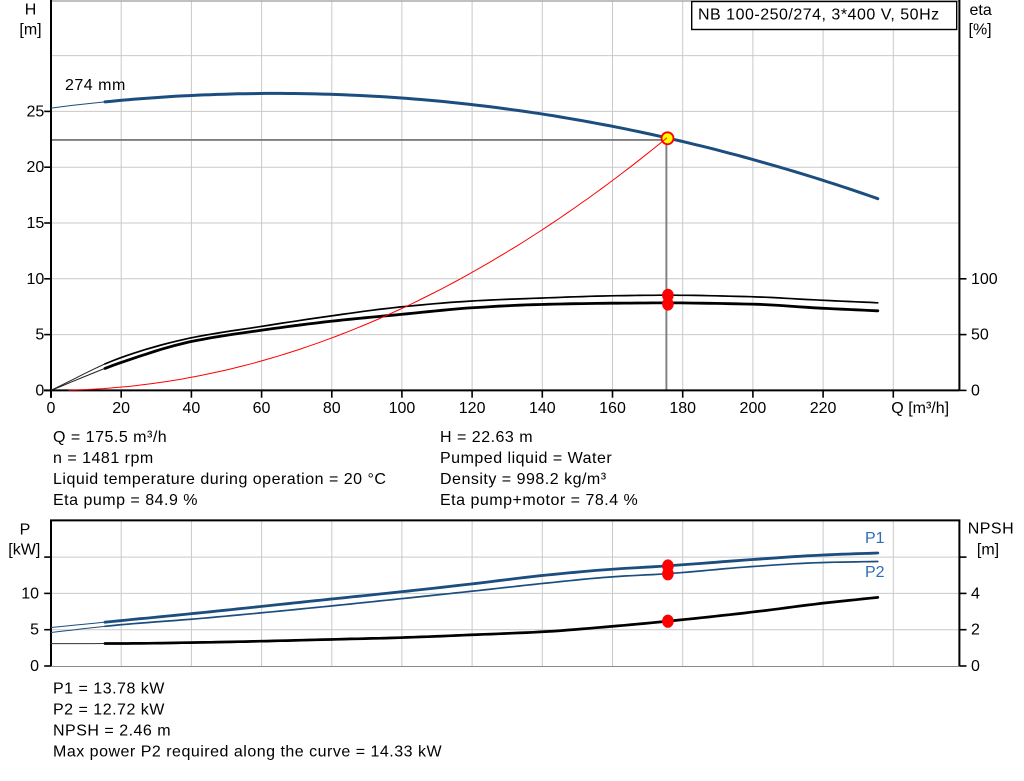  Describe the element at coordinates (981, 10) in the screenshot. I see `svg-text: eta` at that location.